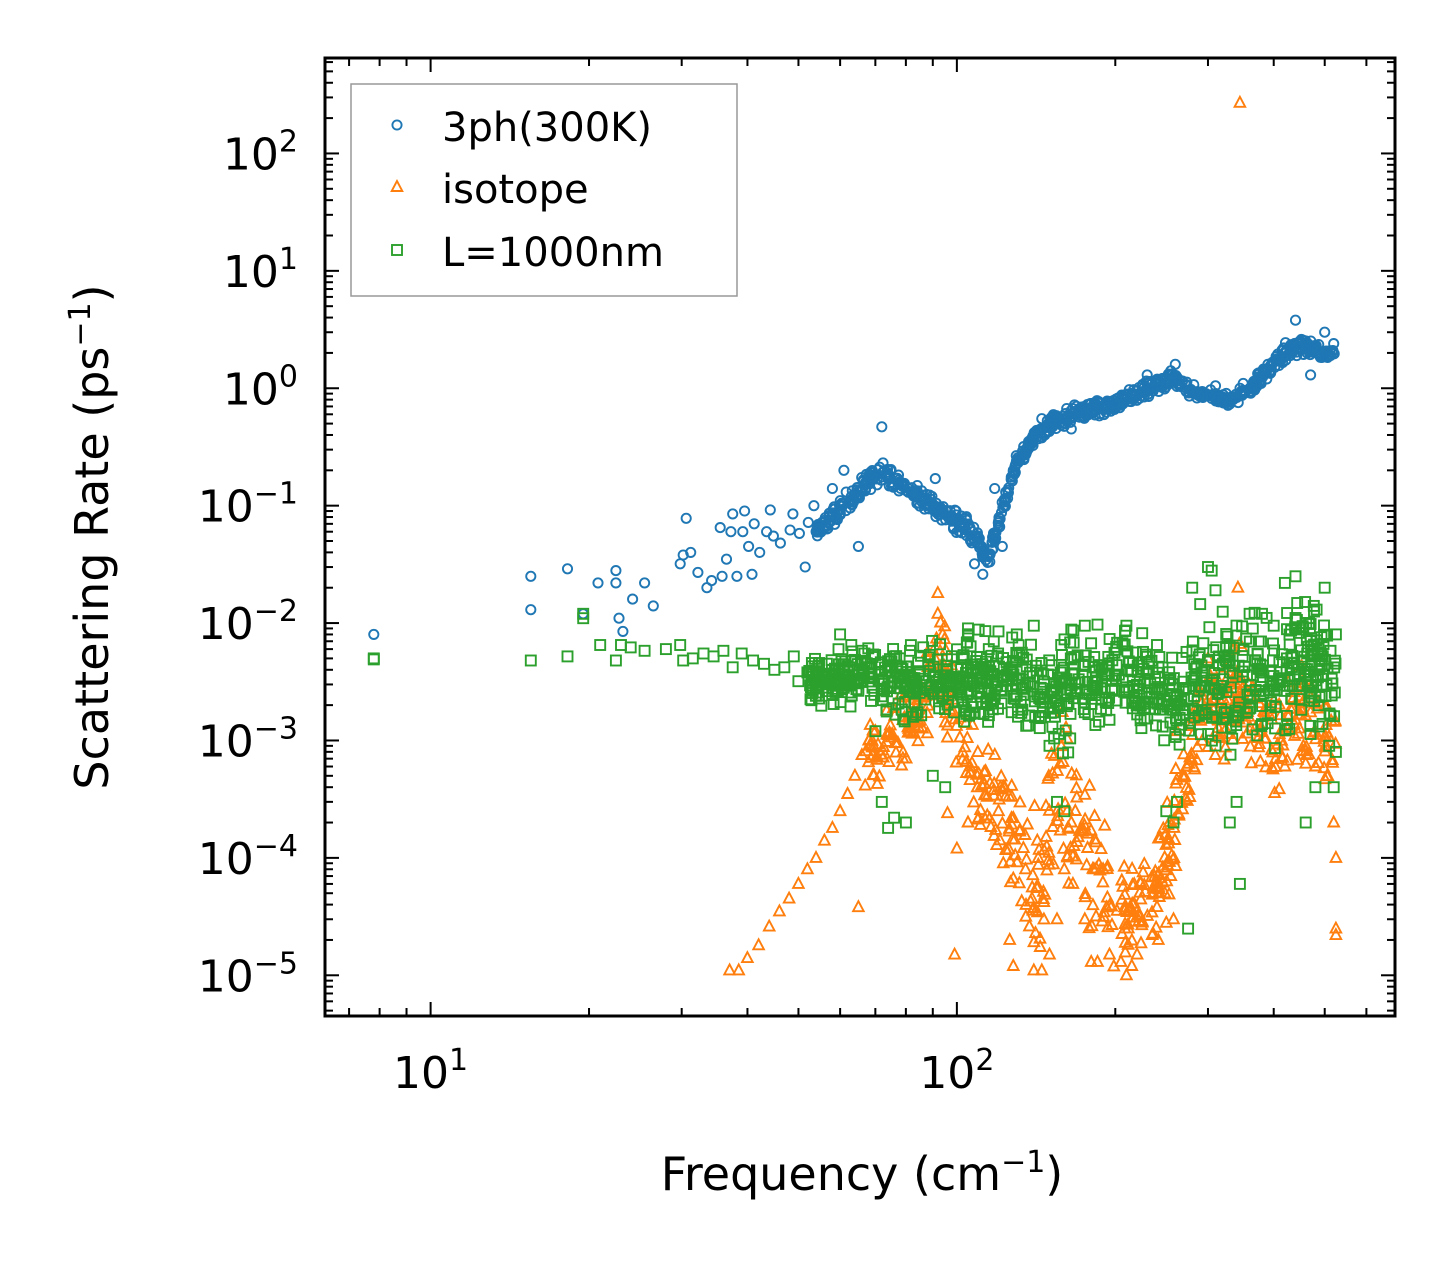 The height and width of the screenshot is (1265, 1455). Describe the element at coordinates (260, 270) in the screenshot. I see `y-tick-label: 101` at that location.